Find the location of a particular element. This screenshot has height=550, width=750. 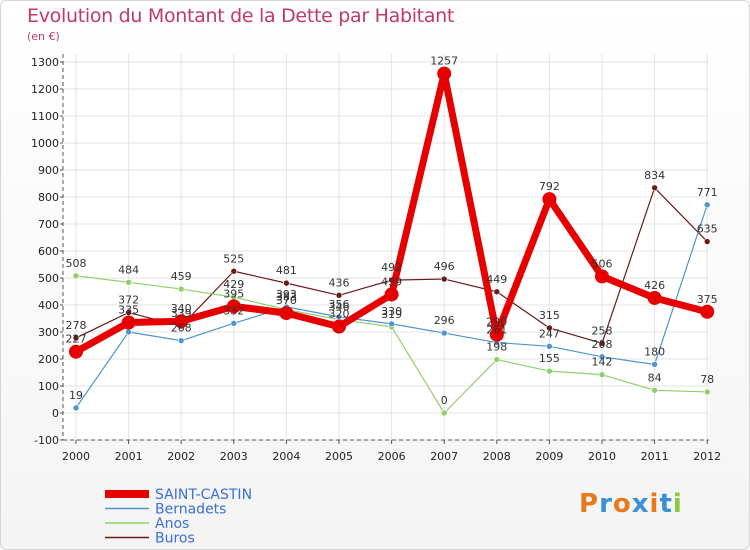

legend-label-saint-castin: SAINT-CASTIN is located at coordinates (203, 495).